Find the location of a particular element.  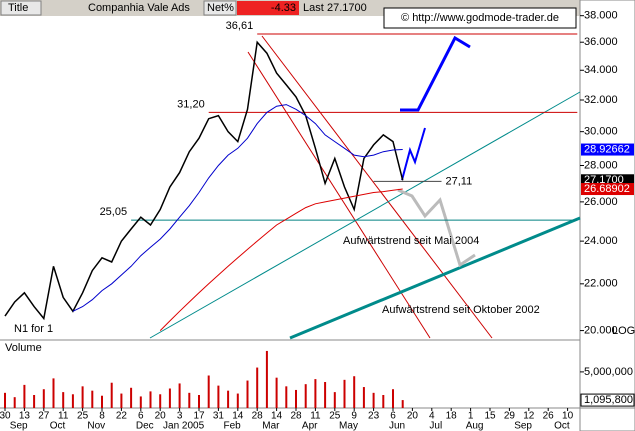

moving-average is located at coordinates (281, 259).